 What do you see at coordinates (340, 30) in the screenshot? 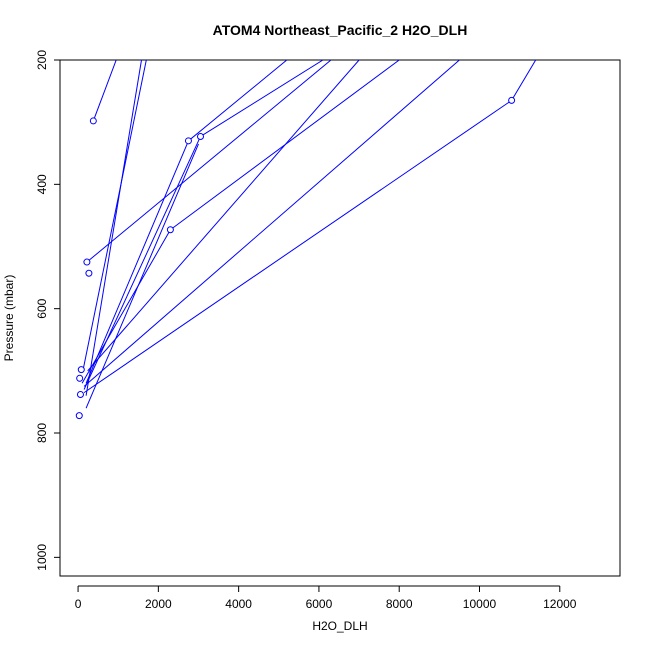
I see `chart-title: ATOM4 Northeast_Pacific_2 H2O_DLH` at bounding box center [340, 30].